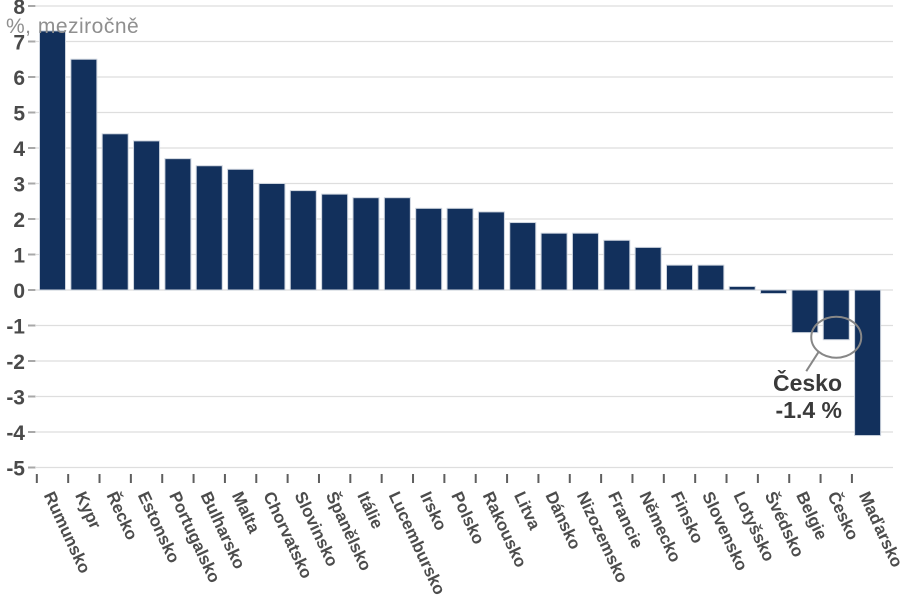 The height and width of the screenshot is (600, 900). I want to click on annotation-leader-line, so click(812, 361).